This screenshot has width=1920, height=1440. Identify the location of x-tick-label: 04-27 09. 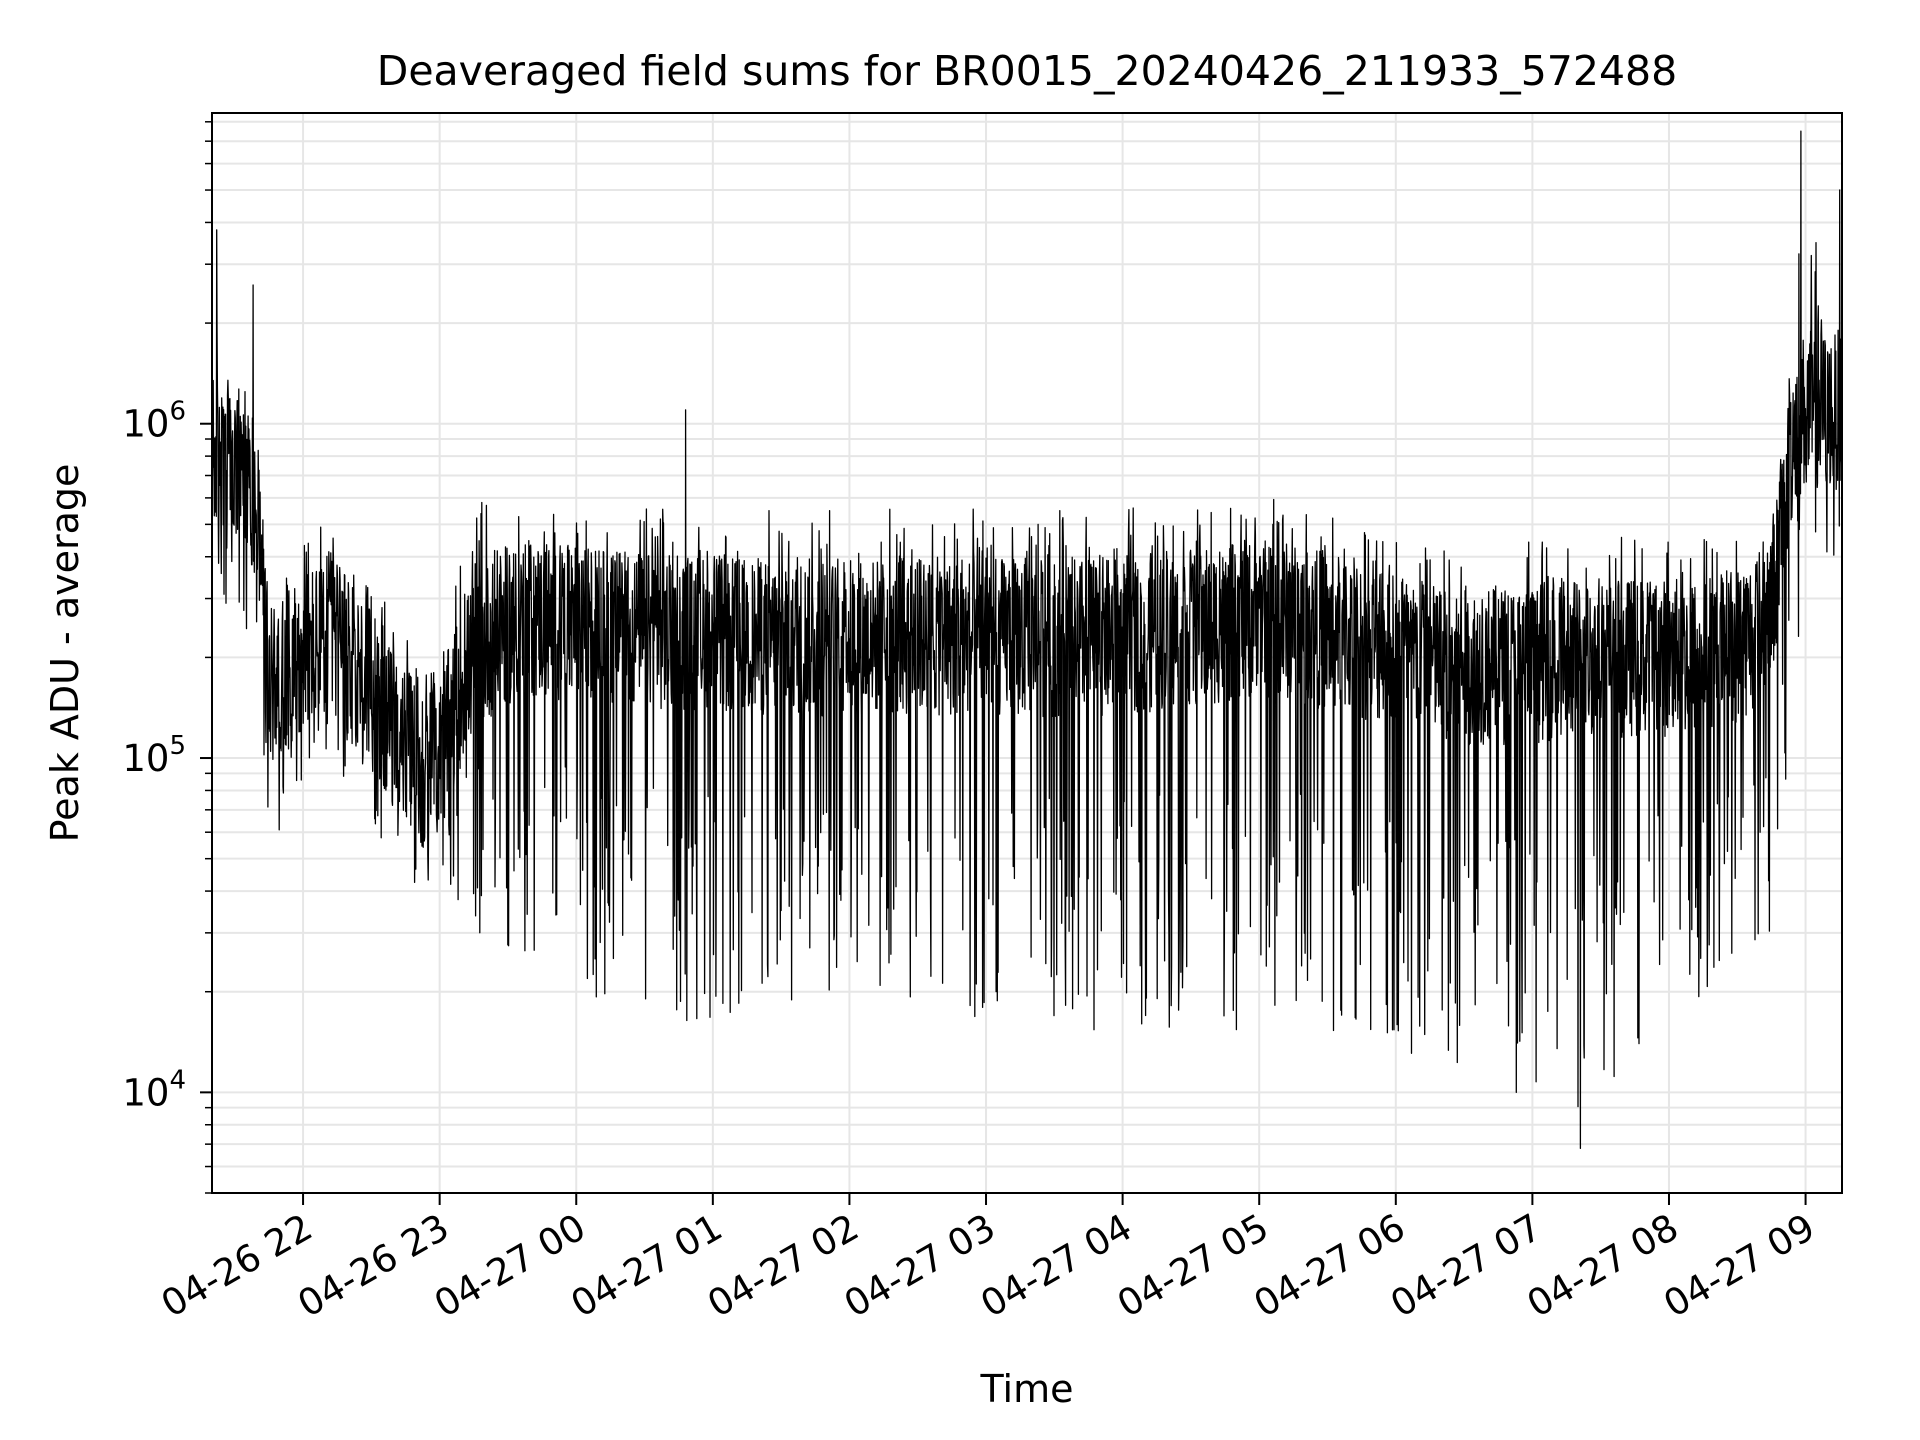
(1740, 1266).